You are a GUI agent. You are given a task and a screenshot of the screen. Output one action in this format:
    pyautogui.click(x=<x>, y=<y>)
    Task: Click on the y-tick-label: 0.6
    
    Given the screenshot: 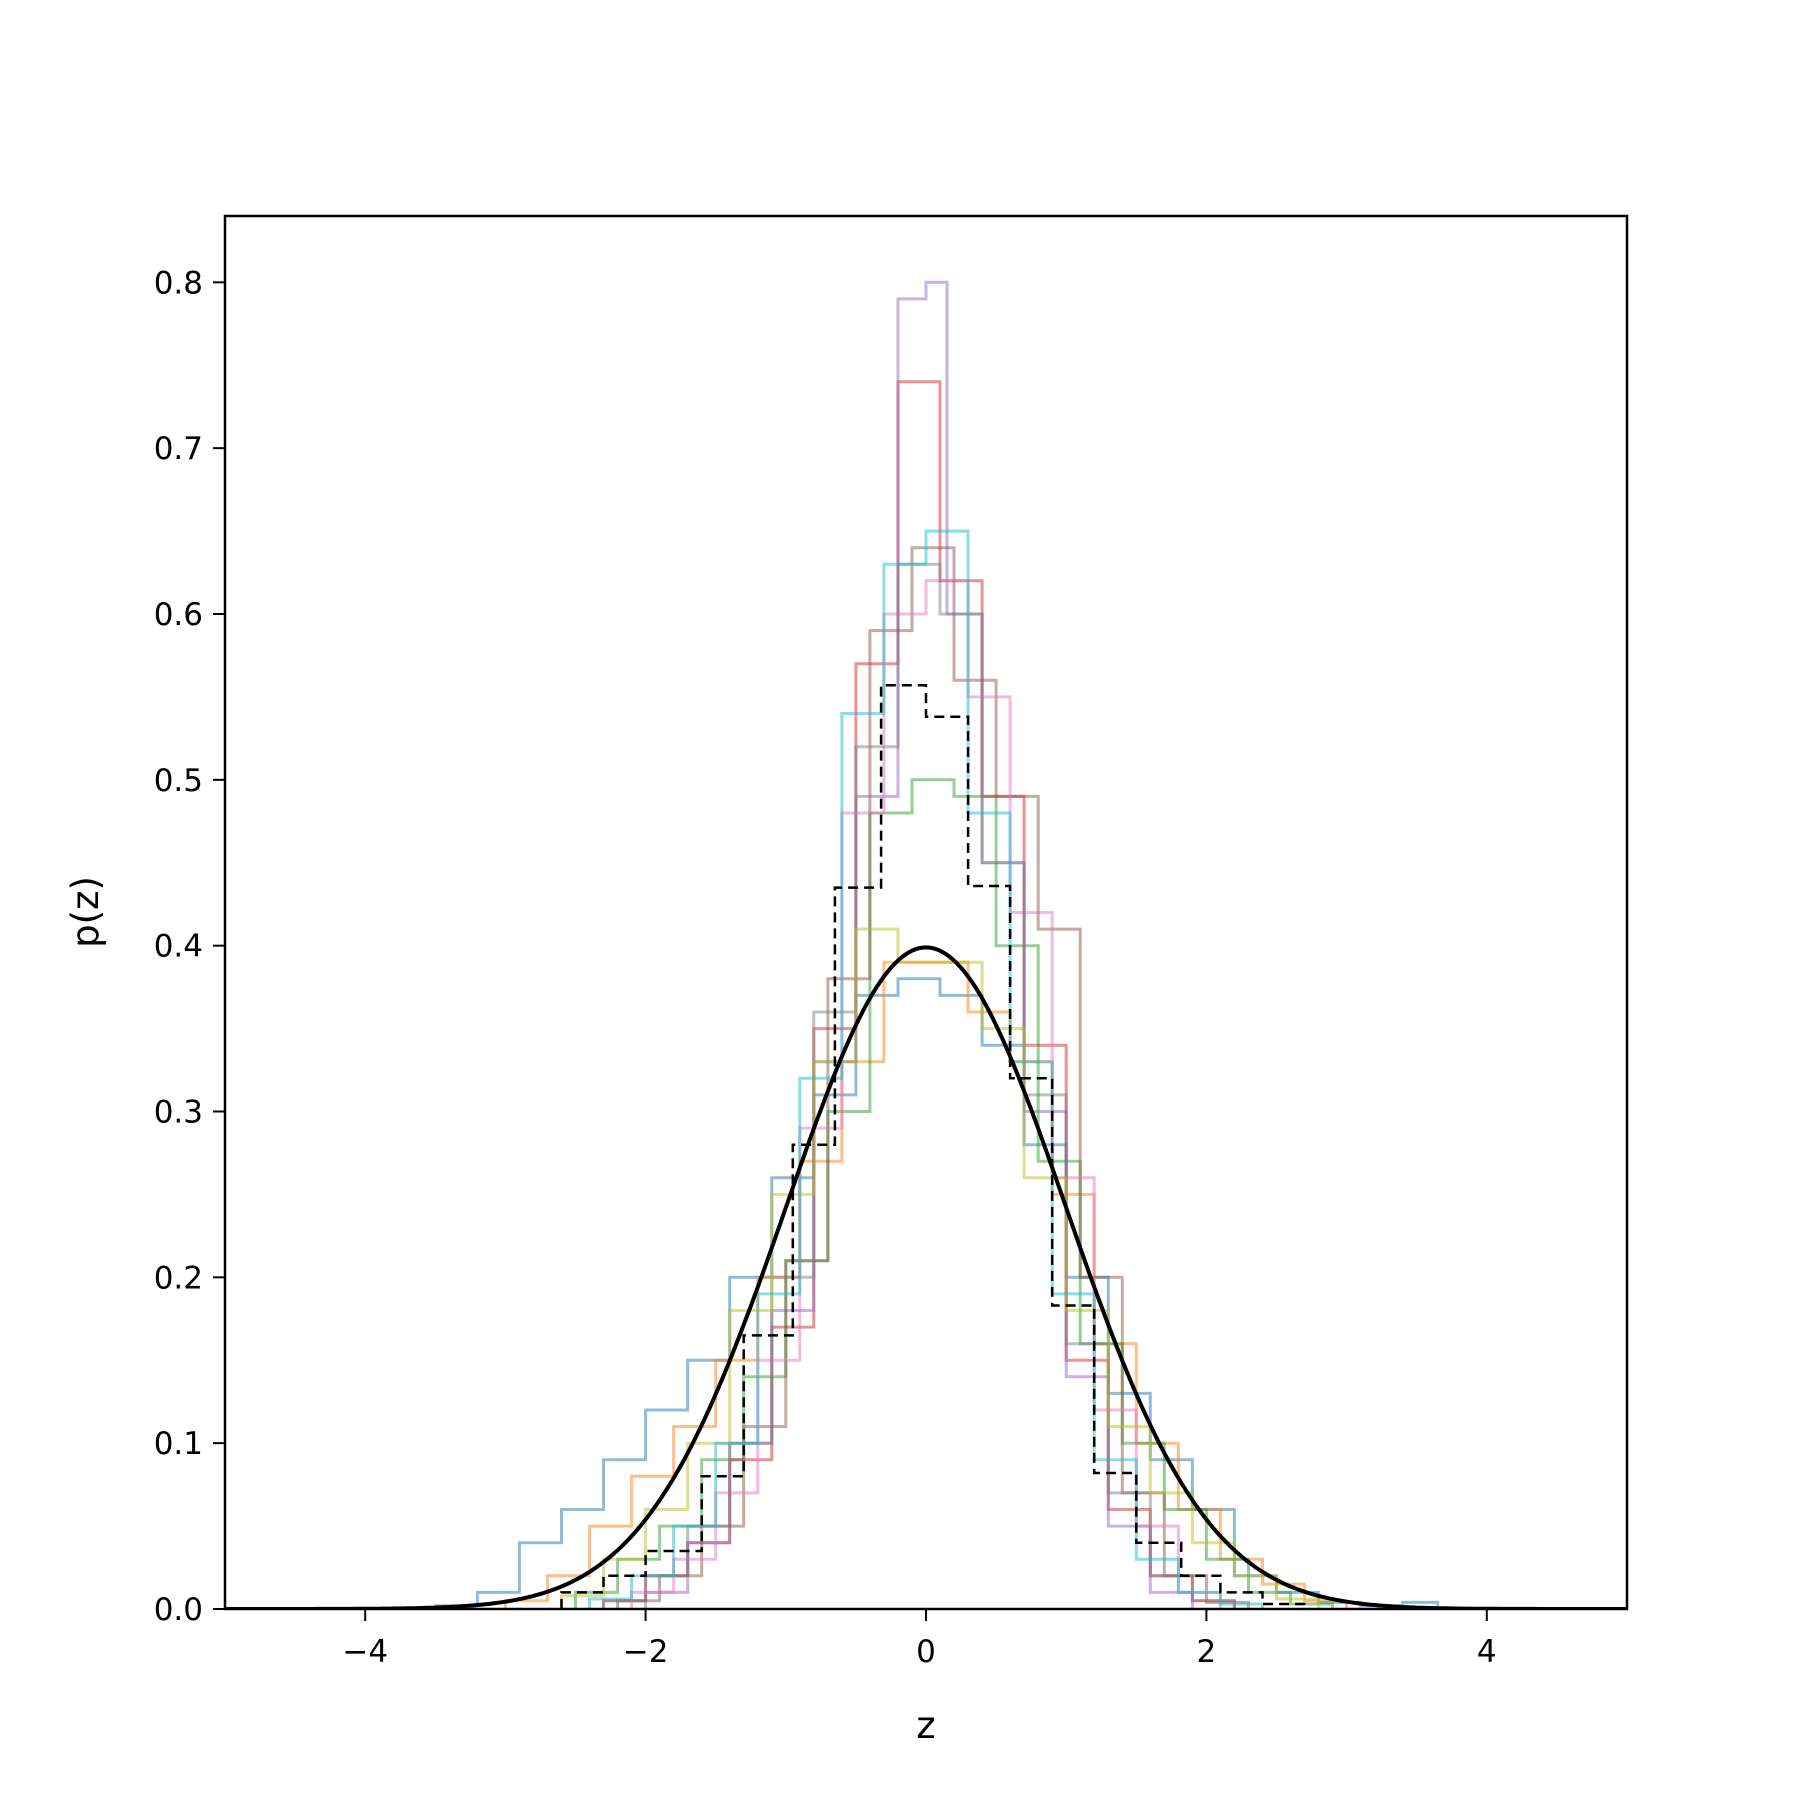 What is the action you would take?
    pyautogui.click(x=178, y=615)
    